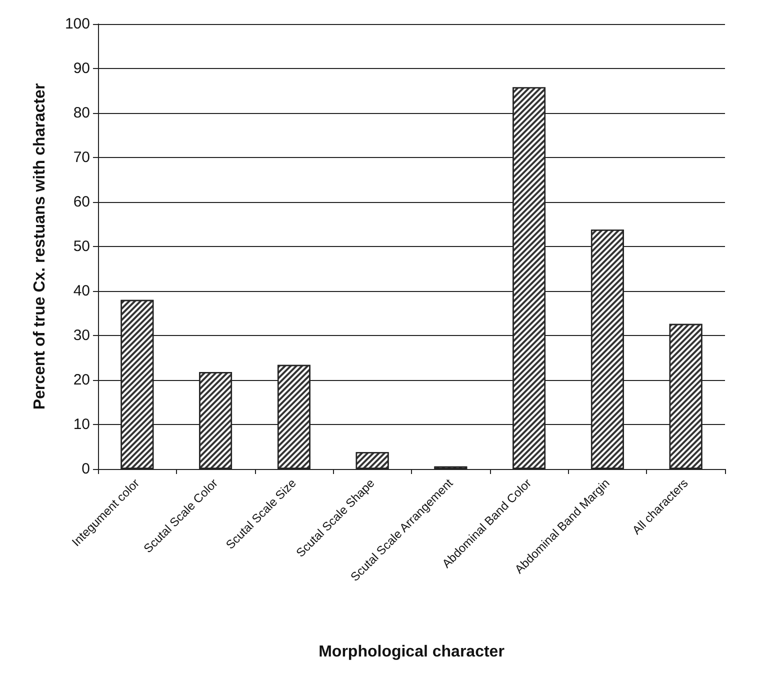  I want to click on y-axis-title: Percent of true Cx. restuans with character, so click(40, 246).